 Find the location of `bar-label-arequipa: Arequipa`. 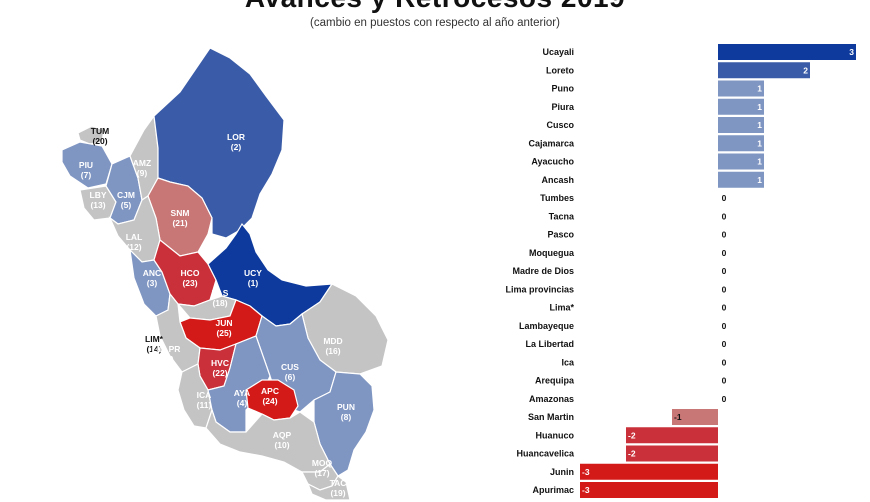

bar-label-arequipa: Arequipa is located at coordinates (555, 381).